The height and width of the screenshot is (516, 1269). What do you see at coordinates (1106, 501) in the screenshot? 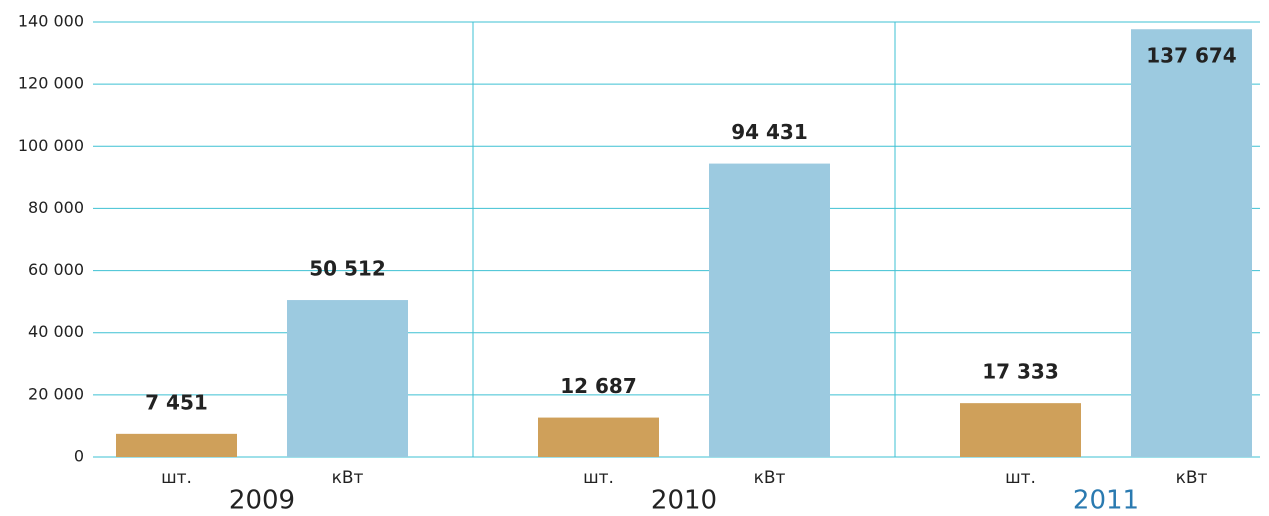
I see `x-tick-label: 2011` at bounding box center [1106, 501].